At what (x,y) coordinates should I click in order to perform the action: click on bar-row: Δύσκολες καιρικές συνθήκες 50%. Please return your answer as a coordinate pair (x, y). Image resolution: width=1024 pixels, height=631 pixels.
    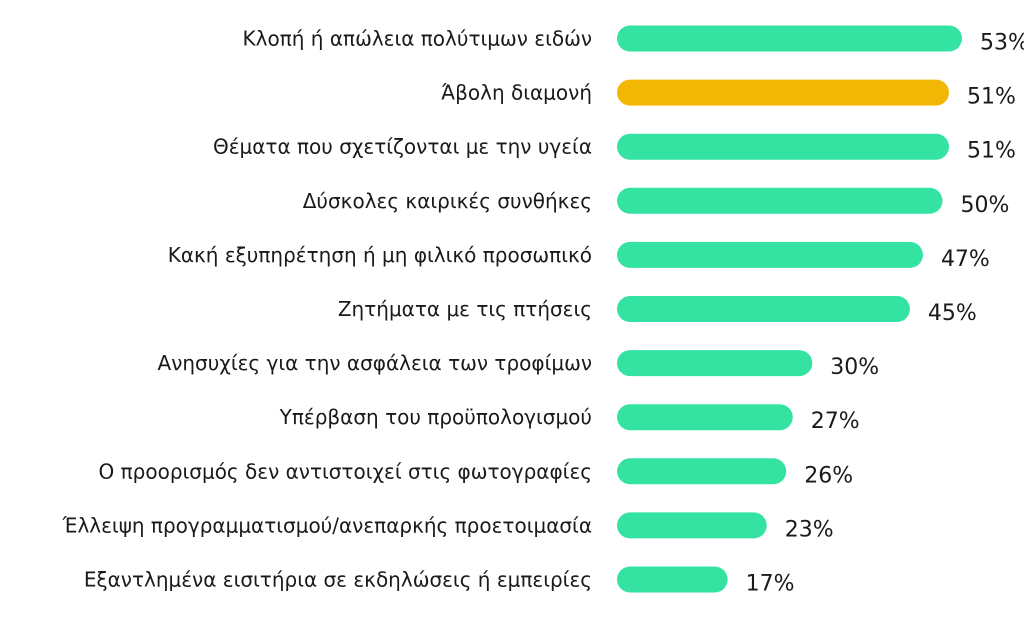
    Looking at the image, I should click on (656, 202).